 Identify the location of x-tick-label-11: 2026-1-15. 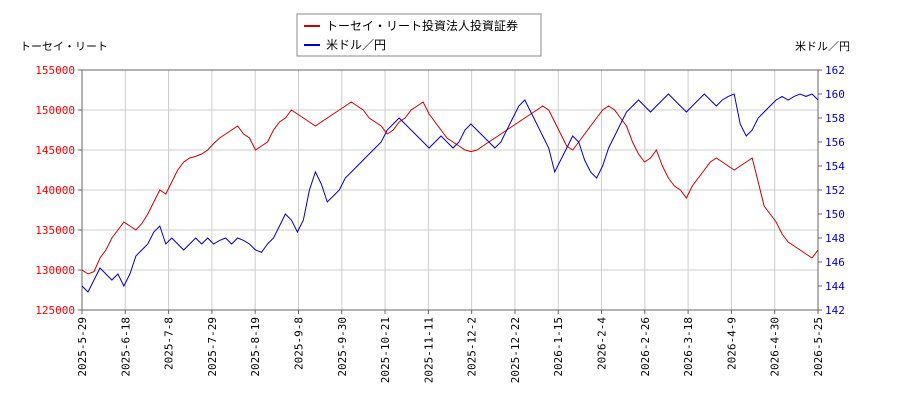
(558, 347).